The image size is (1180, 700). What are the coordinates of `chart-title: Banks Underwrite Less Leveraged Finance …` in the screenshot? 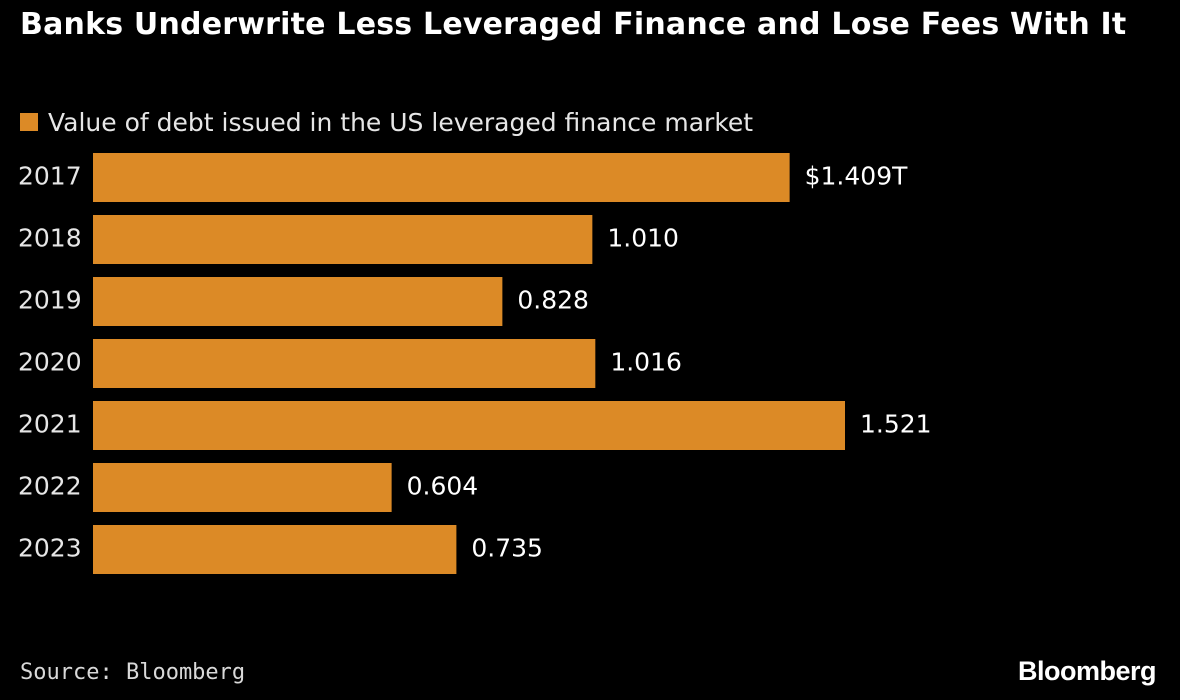 It's located at (573, 24).